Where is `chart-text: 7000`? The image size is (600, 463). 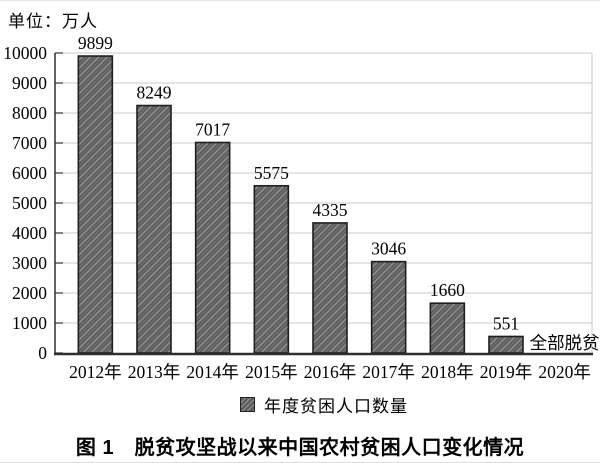
chart-text: 7000 is located at coordinates (29, 143).